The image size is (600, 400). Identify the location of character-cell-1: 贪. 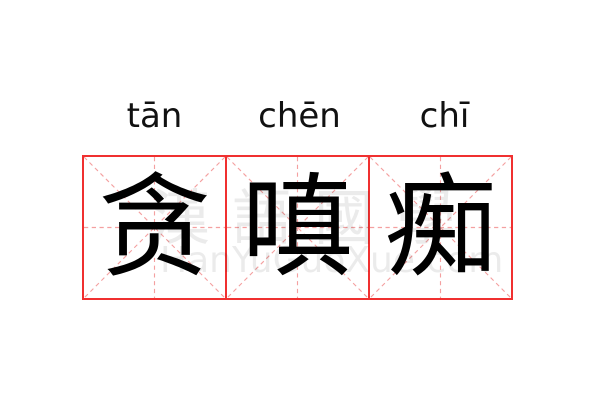
(154, 227).